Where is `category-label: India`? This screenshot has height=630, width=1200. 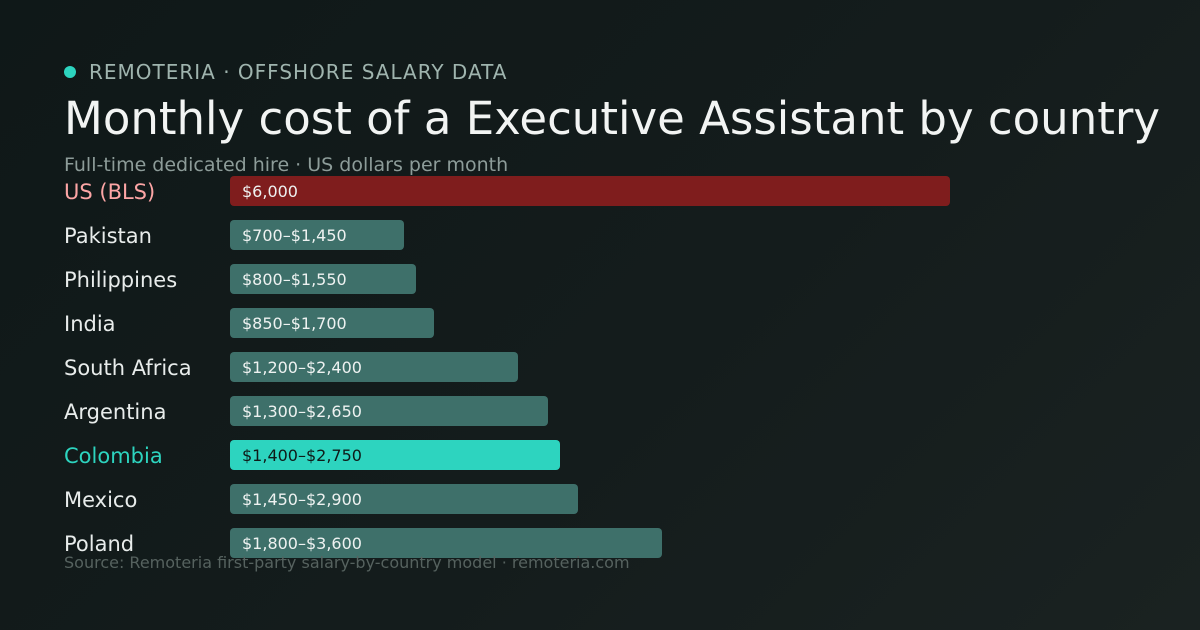
category-label: India is located at coordinates (90, 324).